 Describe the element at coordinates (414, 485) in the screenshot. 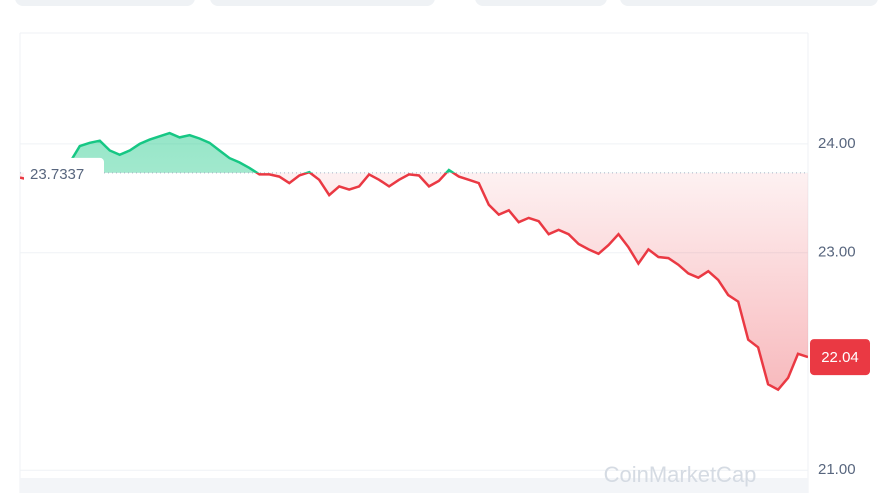

I see `volume-strip` at that location.